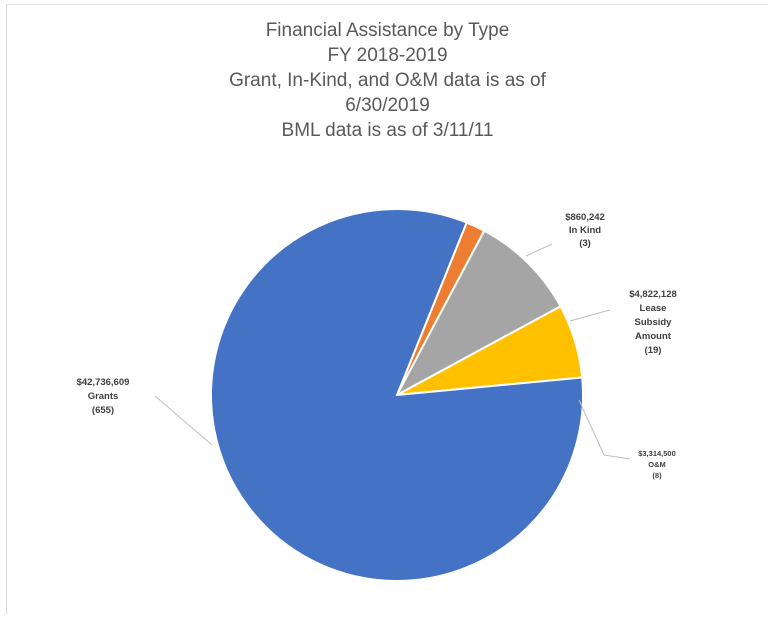 This screenshot has width=775, height=620. I want to click on leader-line-lease, so click(590, 315).